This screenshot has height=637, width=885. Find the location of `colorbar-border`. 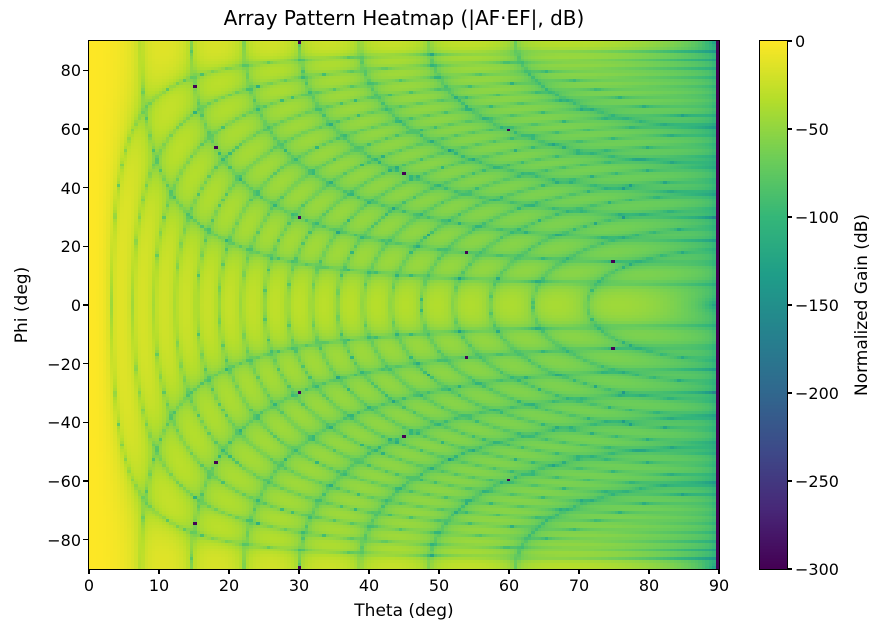

colorbar-border is located at coordinates (773, 305).